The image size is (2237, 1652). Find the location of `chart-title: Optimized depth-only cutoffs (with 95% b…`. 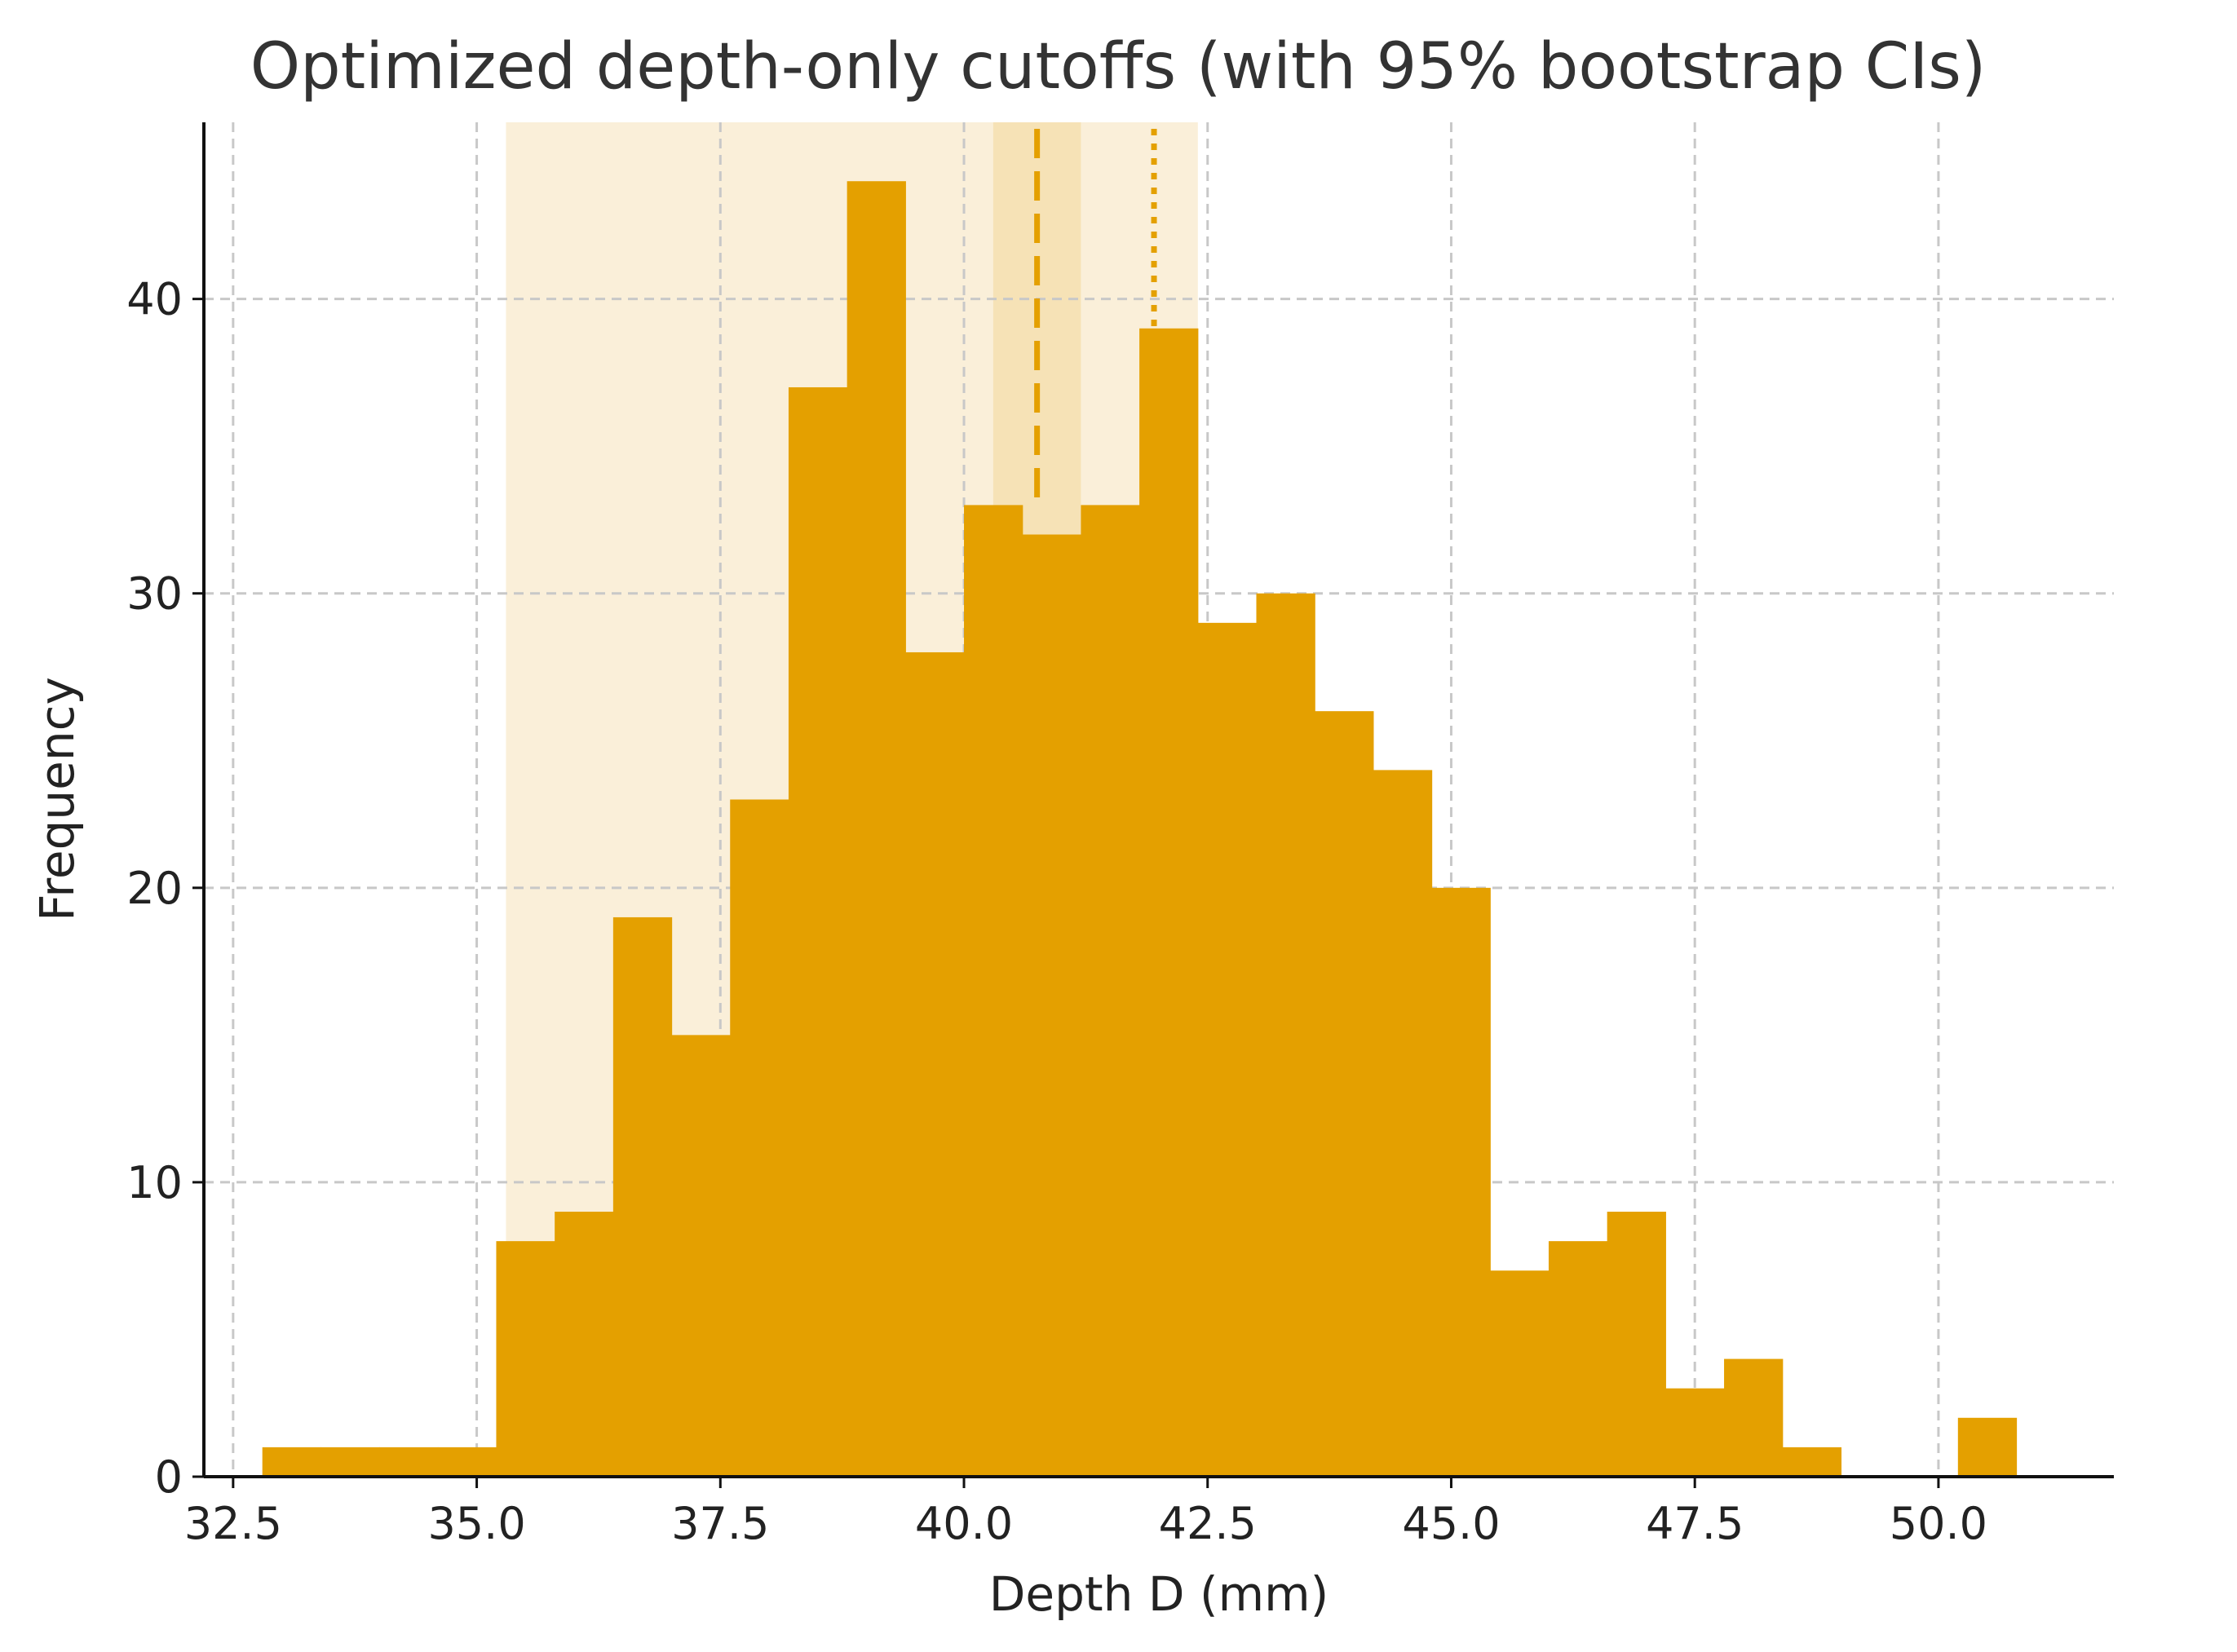

chart-title: Optimized depth-only cutoffs (with 95% b… is located at coordinates (1118, 67).